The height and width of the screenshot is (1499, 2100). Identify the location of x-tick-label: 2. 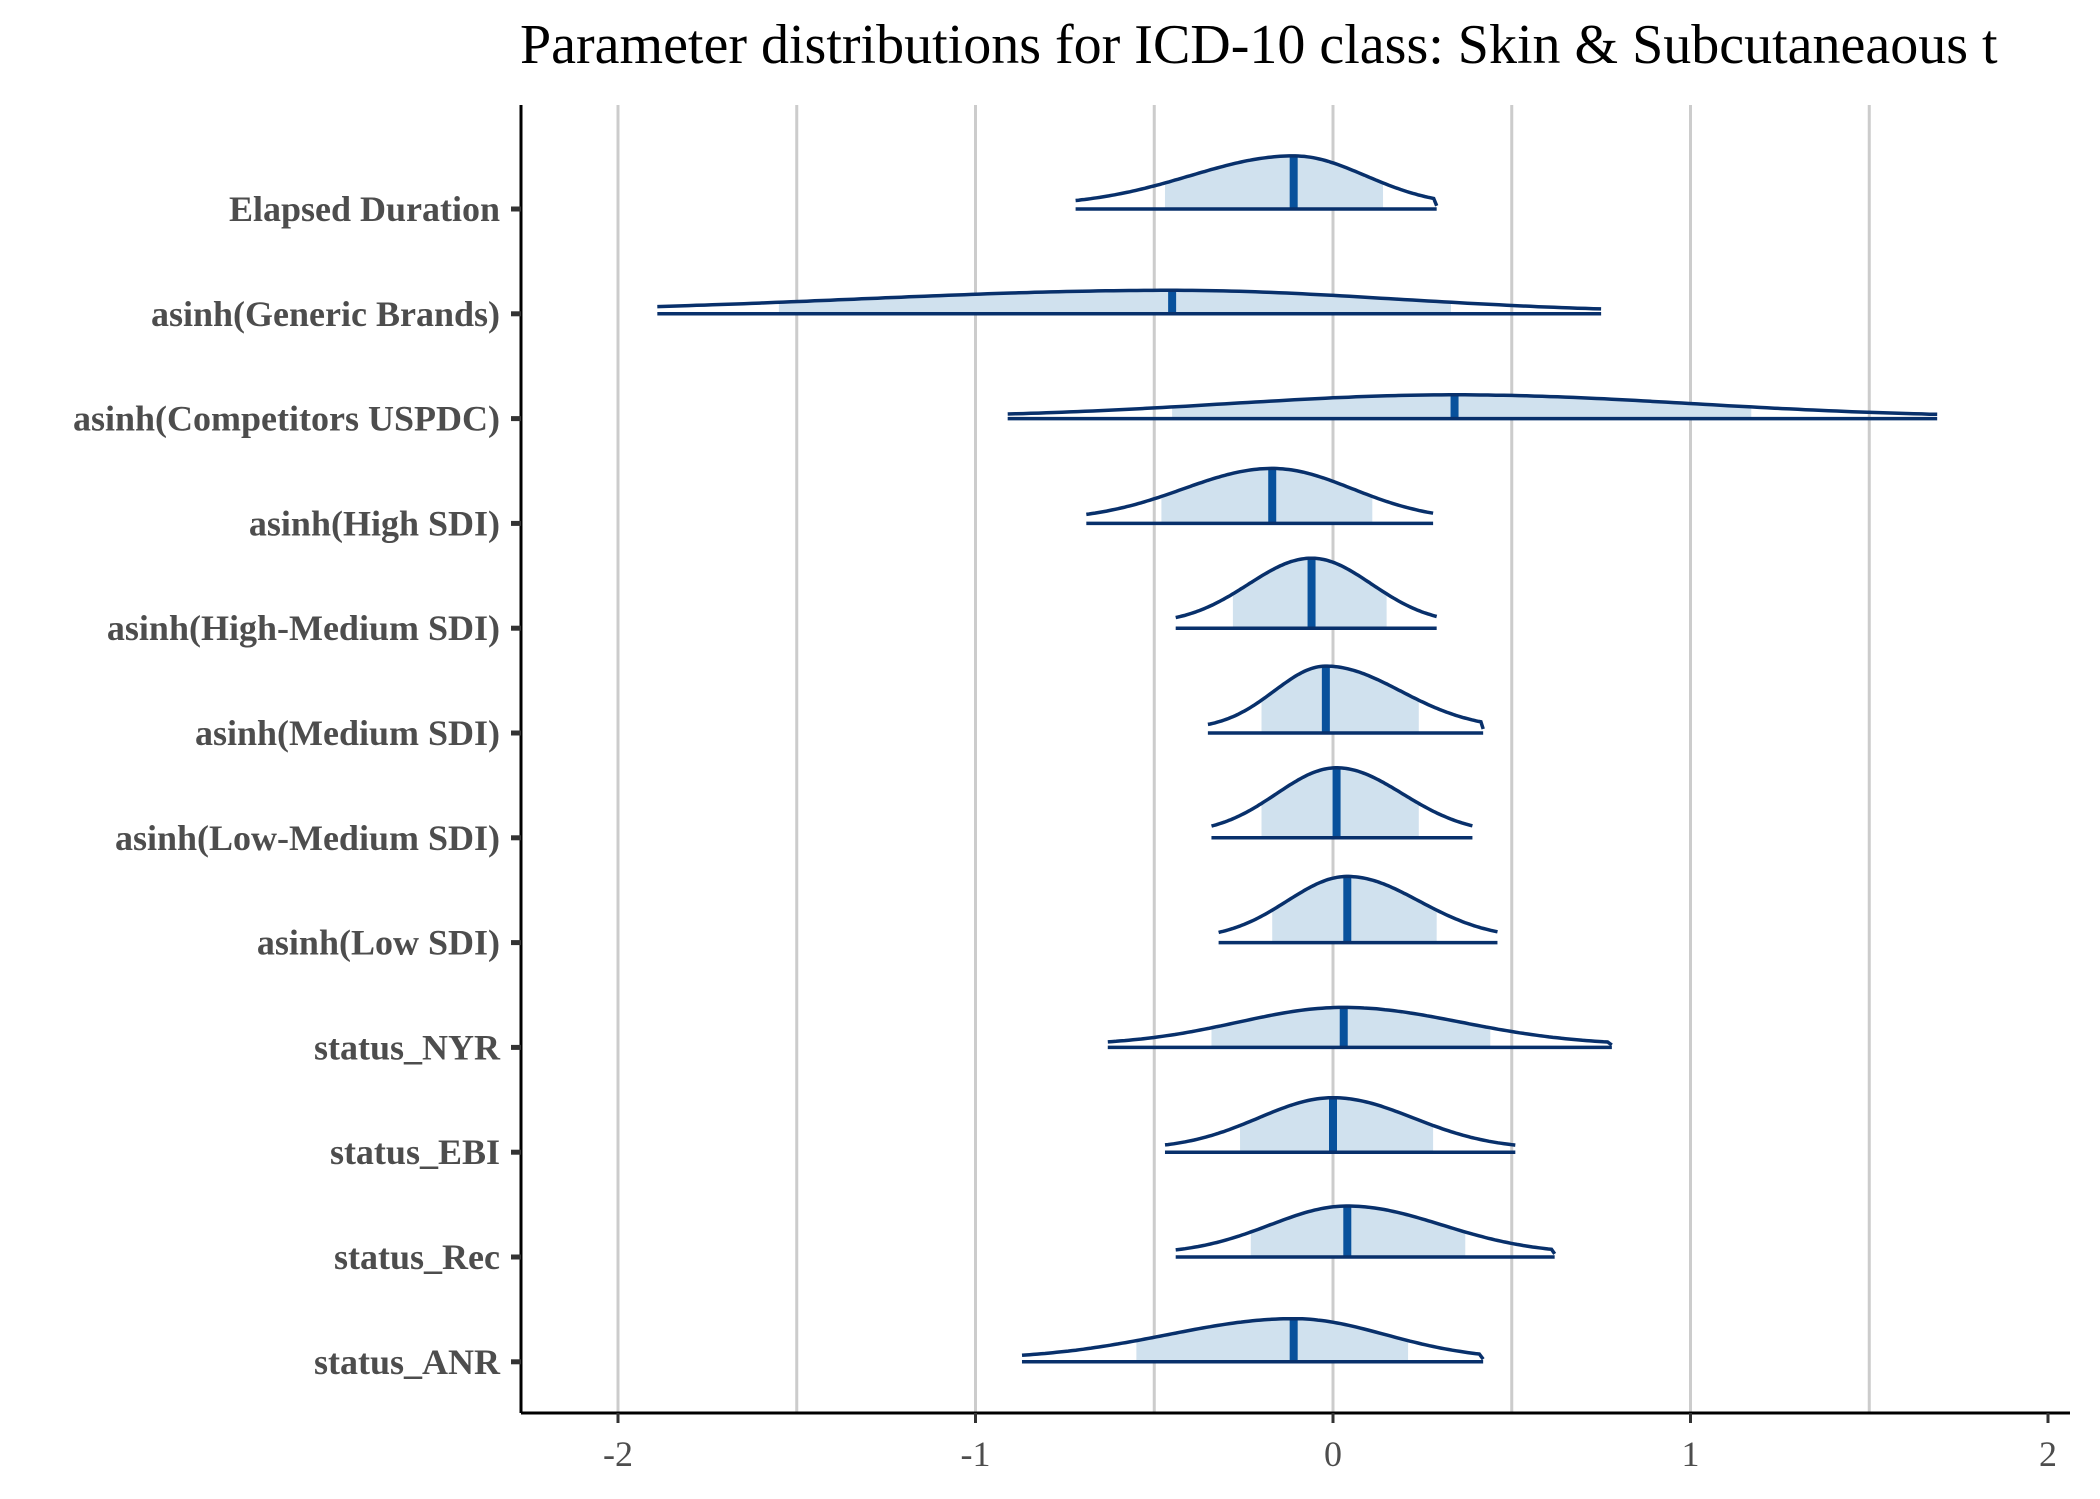
(2048, 1454).